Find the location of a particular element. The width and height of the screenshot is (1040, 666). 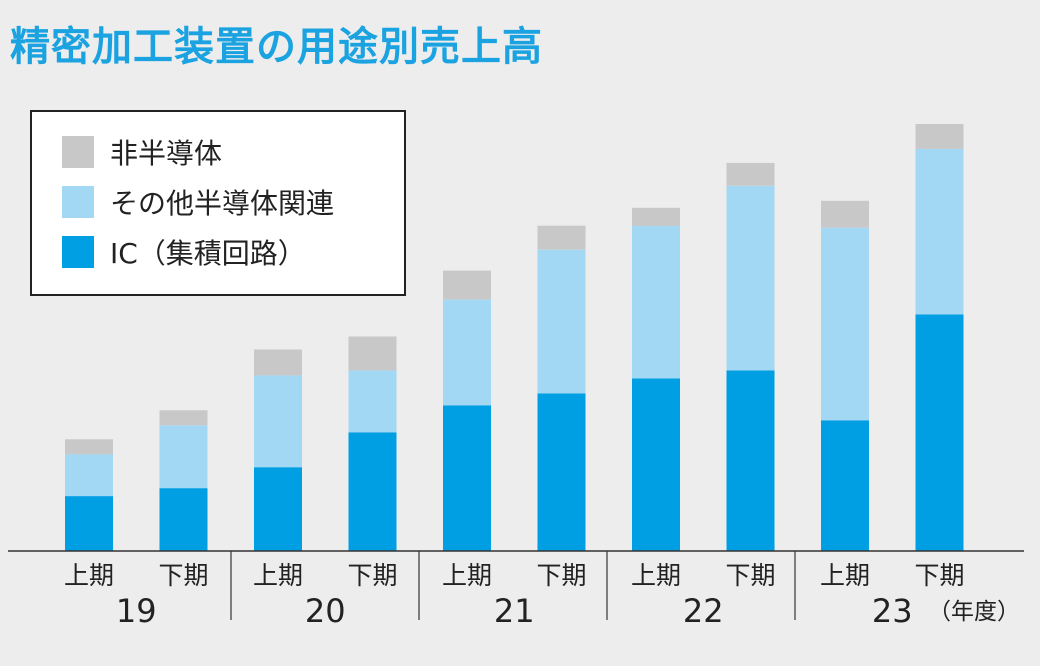

year-label-20: 20 is located at coordinates (325, 611).